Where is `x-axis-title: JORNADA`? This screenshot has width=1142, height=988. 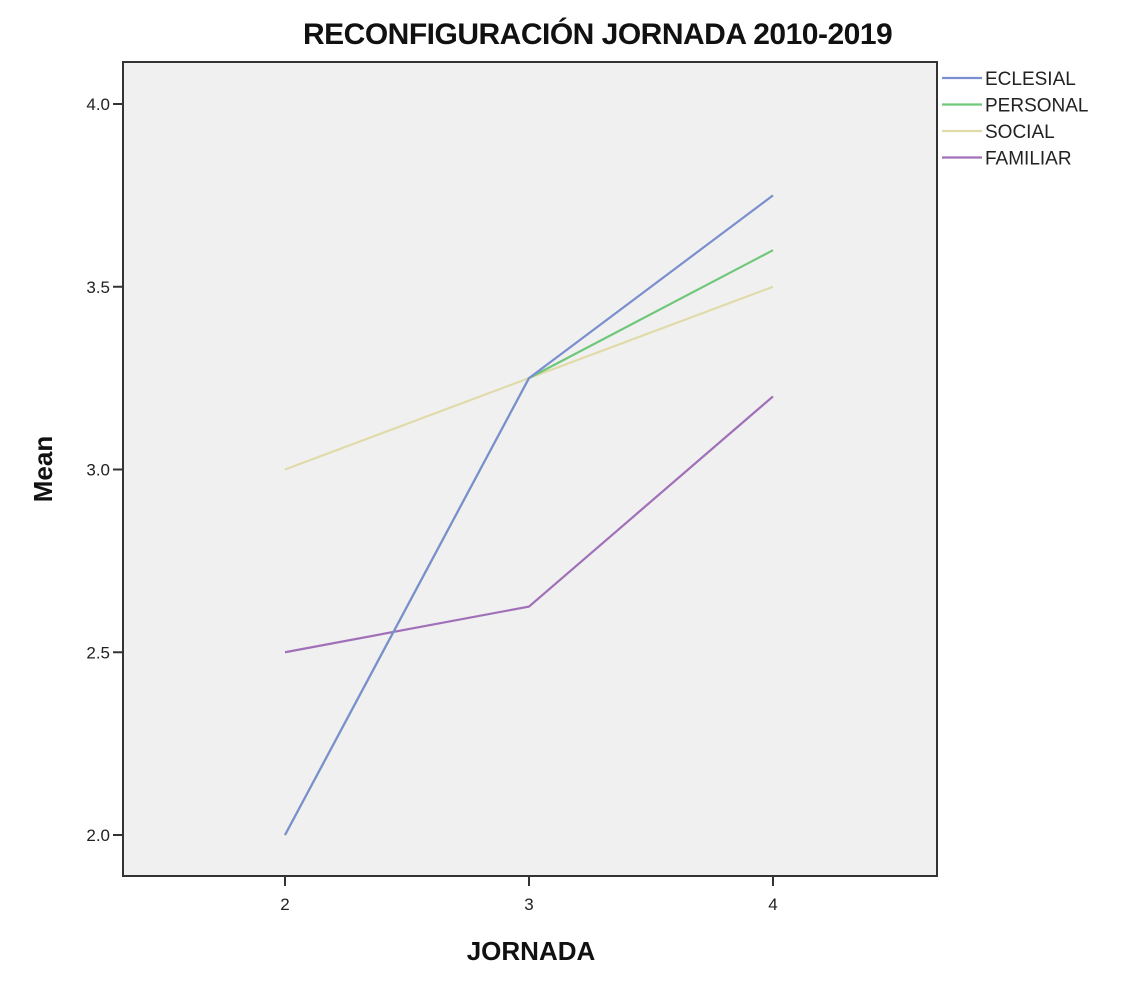
x-axis-title: JORNADA is located at coordinates (531, 951).